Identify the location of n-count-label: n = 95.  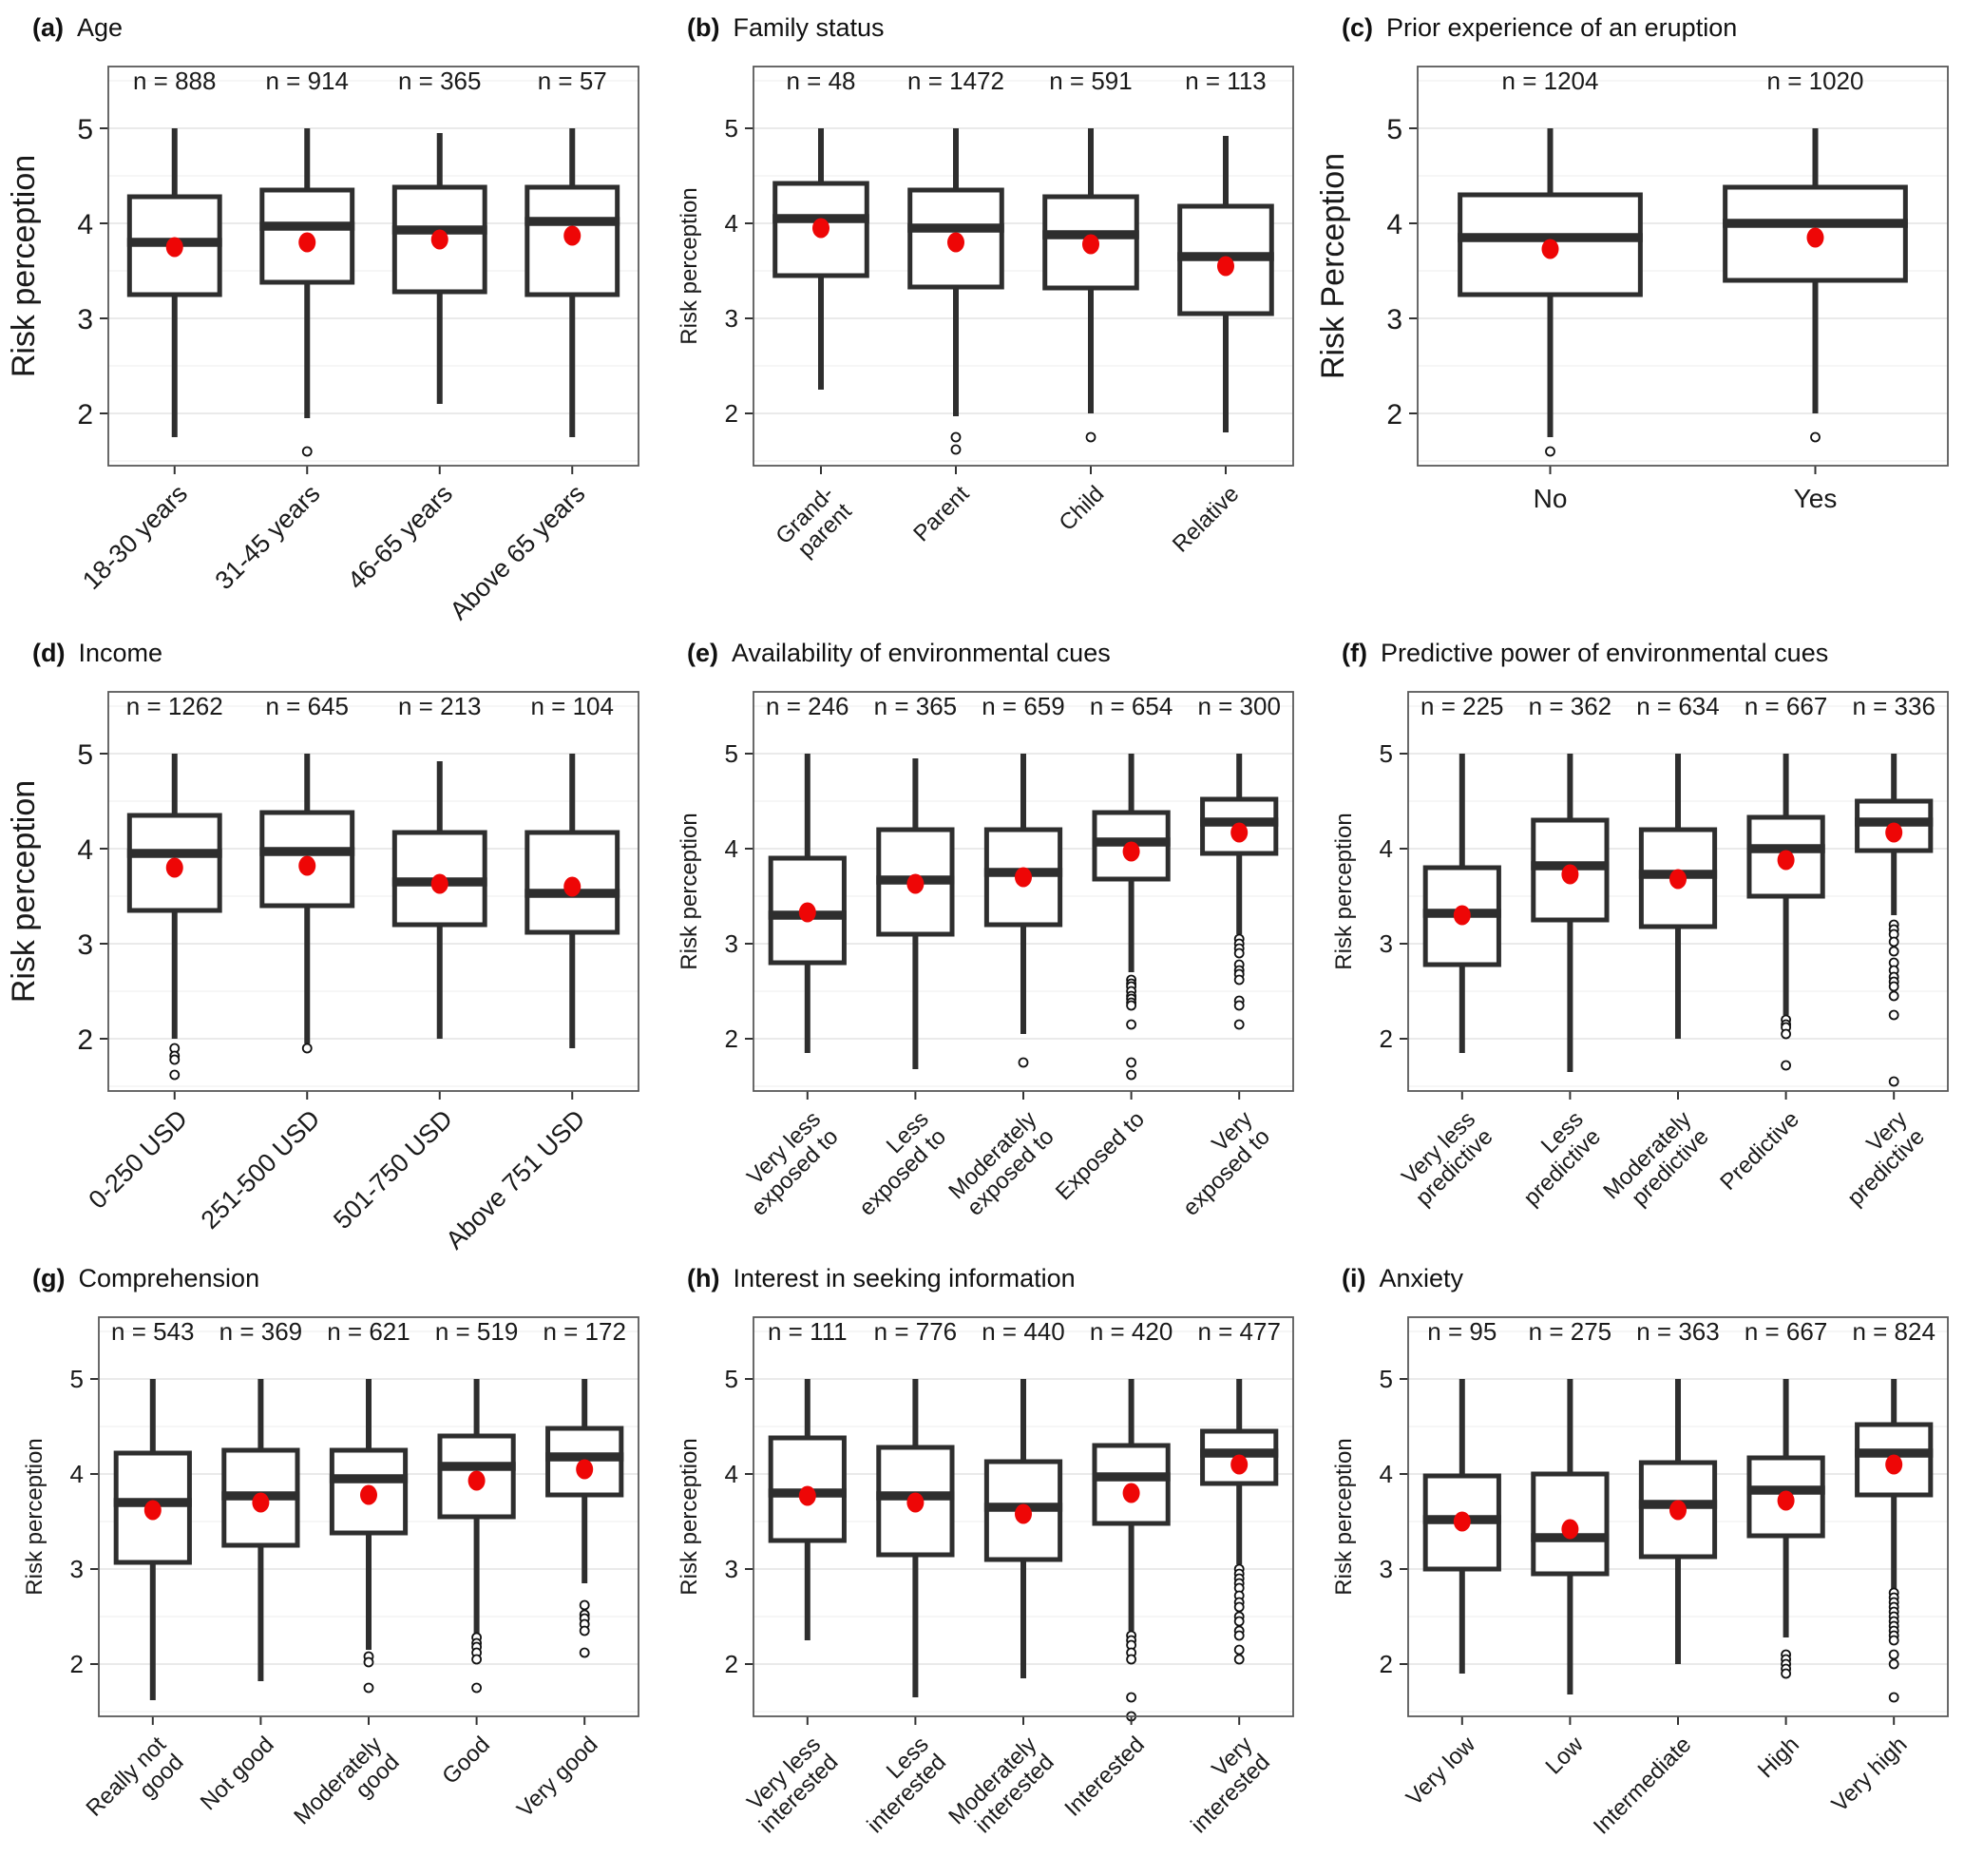
(1462, 1332).